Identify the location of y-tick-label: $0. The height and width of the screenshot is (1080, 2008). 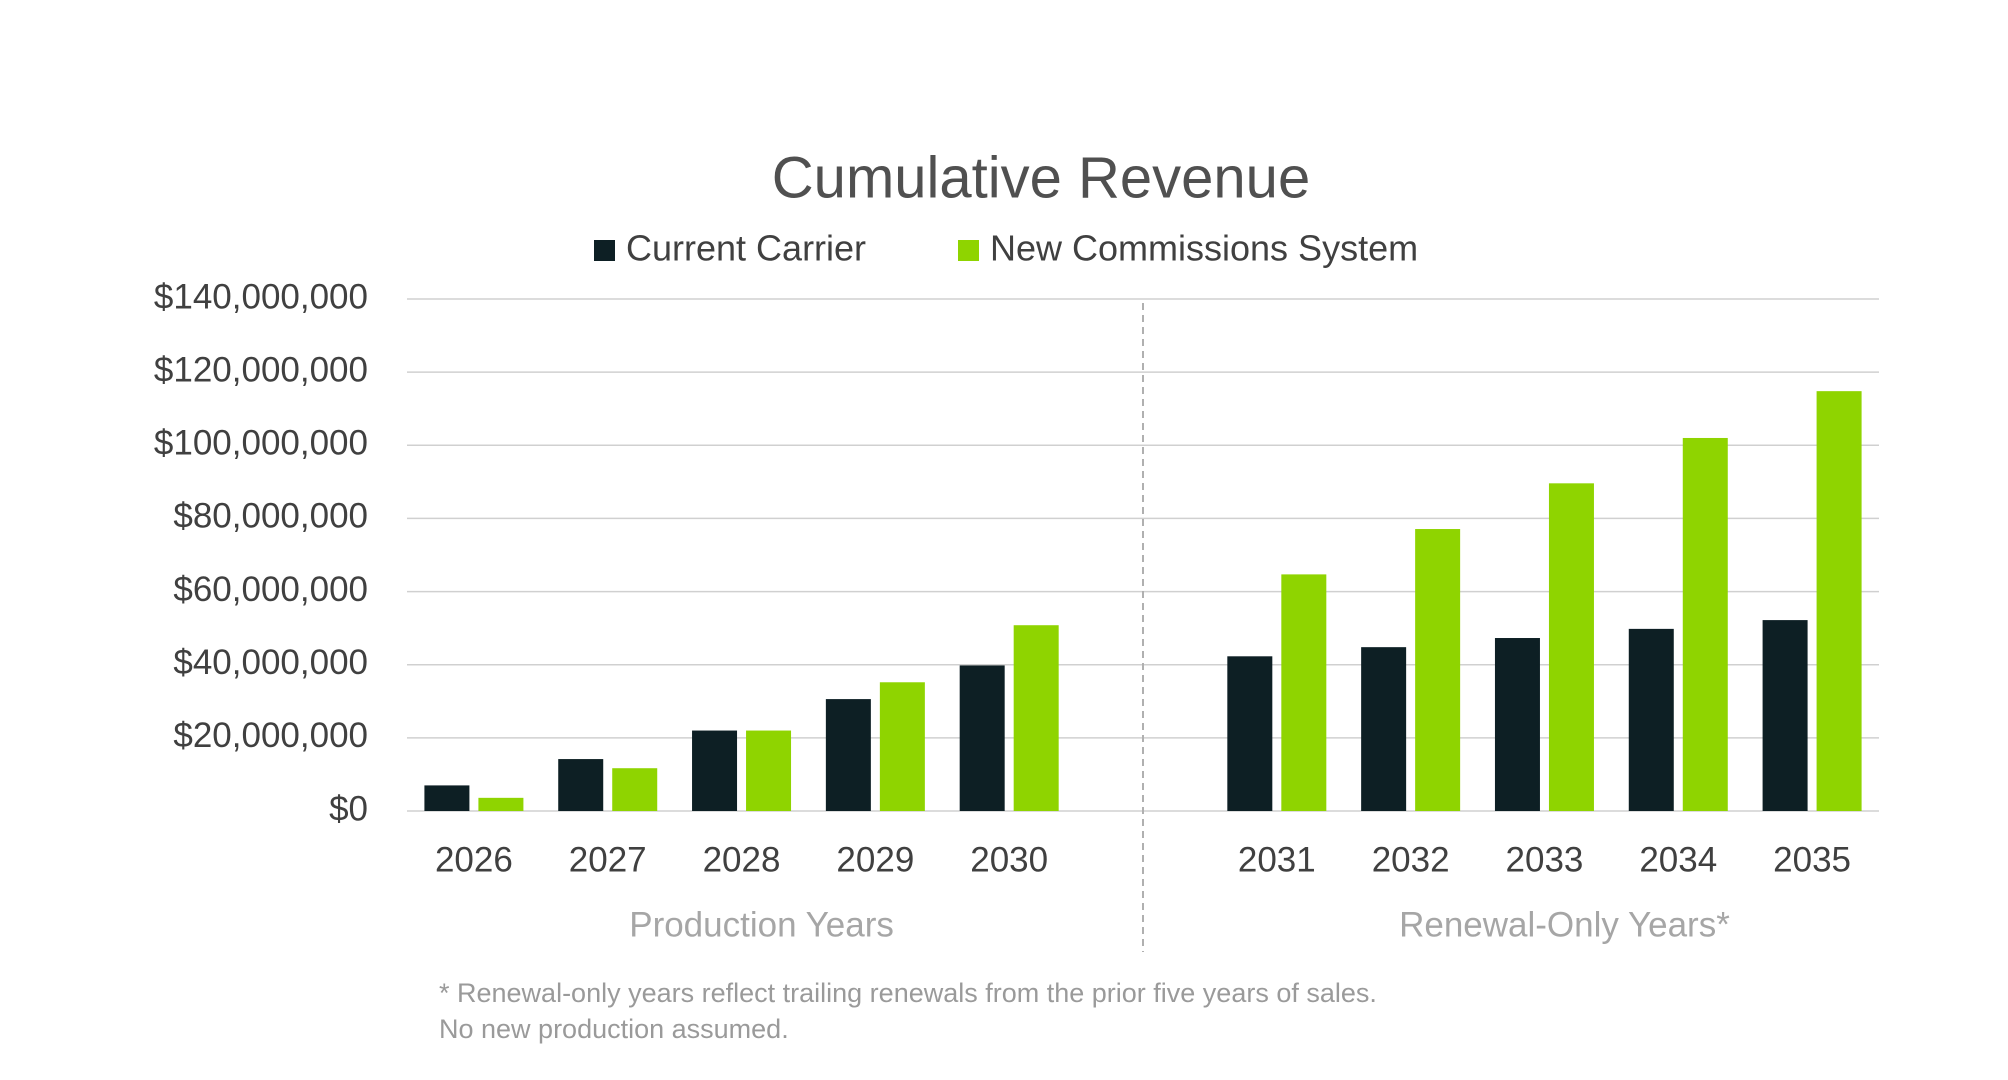
(348, 808).